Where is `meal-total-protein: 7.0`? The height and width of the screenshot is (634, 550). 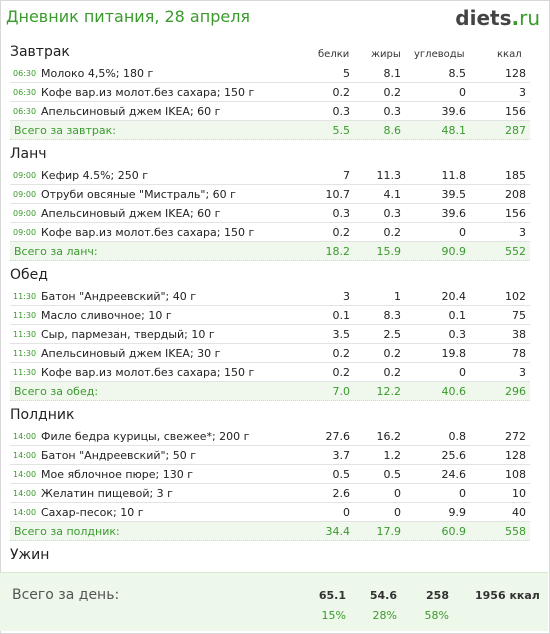
meal-total-protein: 7.0 is located at coordinates (341, 391).